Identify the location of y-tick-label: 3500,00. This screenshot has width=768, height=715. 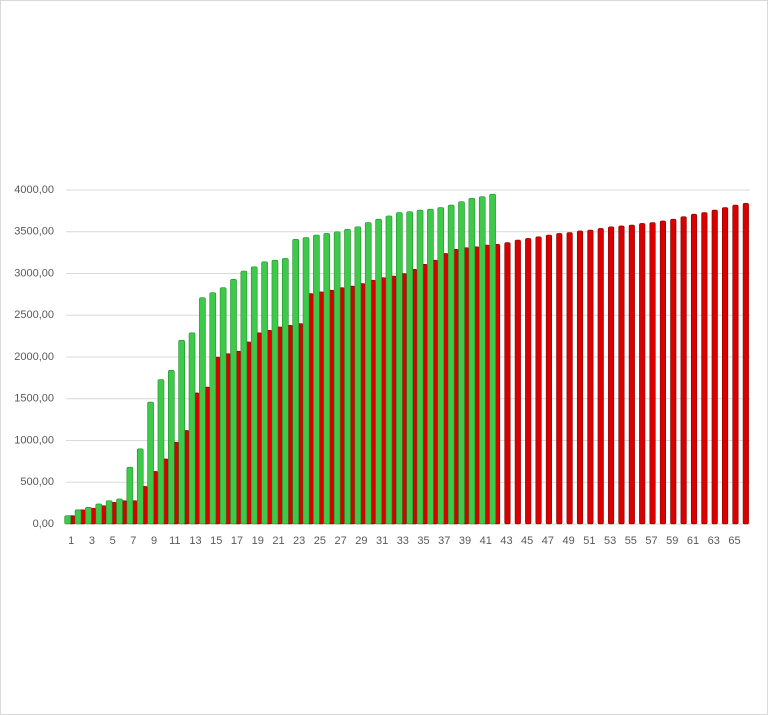
(34, 232).